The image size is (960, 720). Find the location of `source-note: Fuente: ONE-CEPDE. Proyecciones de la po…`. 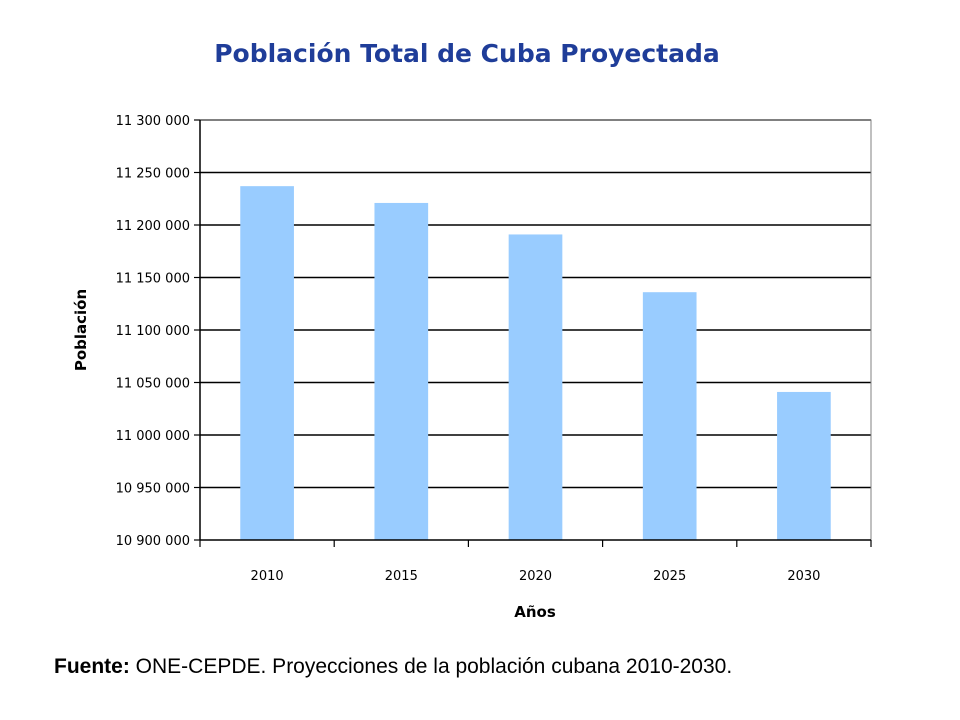

source-note: Fuente: ONE-CEPDE. Proyecciones de la po… is located at coordinates (494, 667).